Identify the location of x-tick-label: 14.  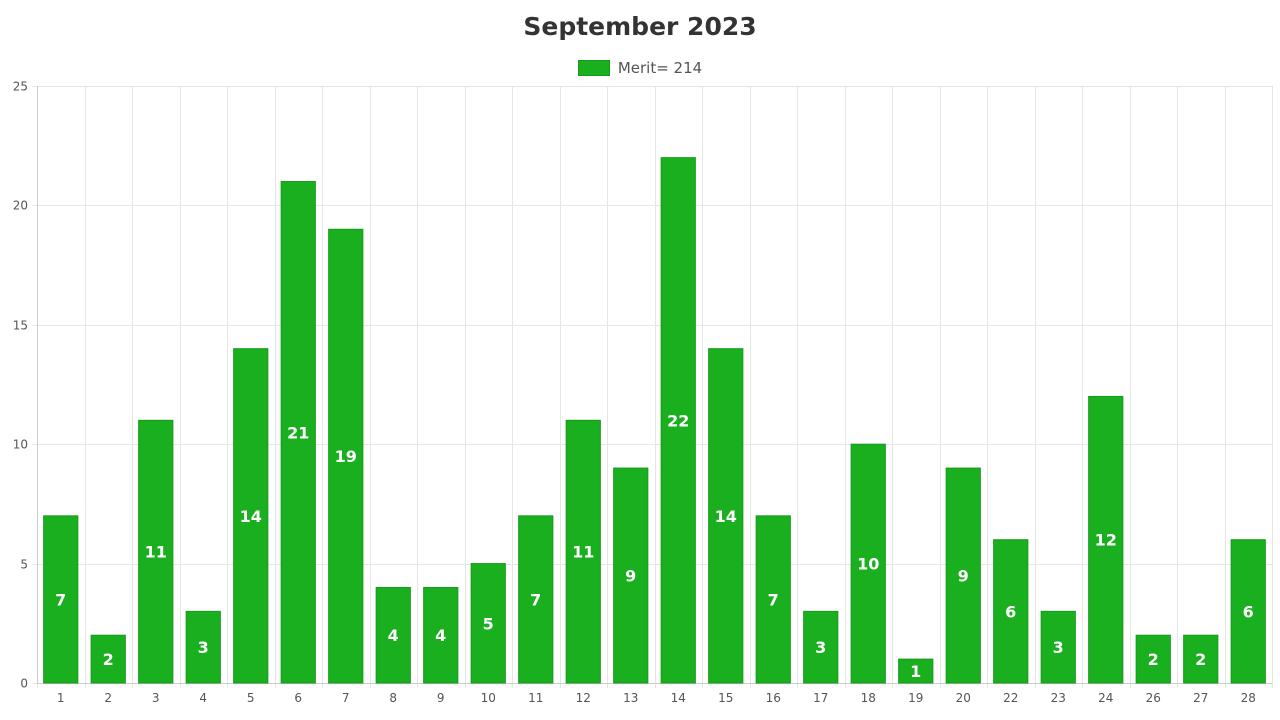
(678, 698).